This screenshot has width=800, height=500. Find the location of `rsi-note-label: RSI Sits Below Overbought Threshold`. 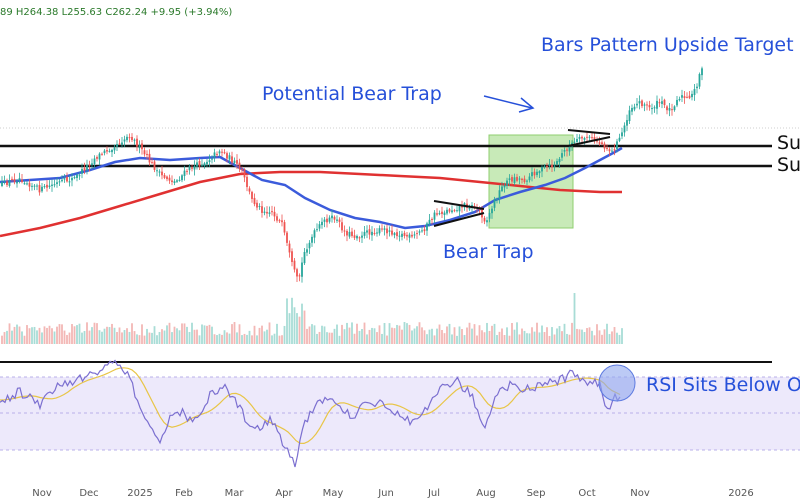

rsi-note-label: RSI Sits Below Overbought Threshold is located at coordinates (723, 385).